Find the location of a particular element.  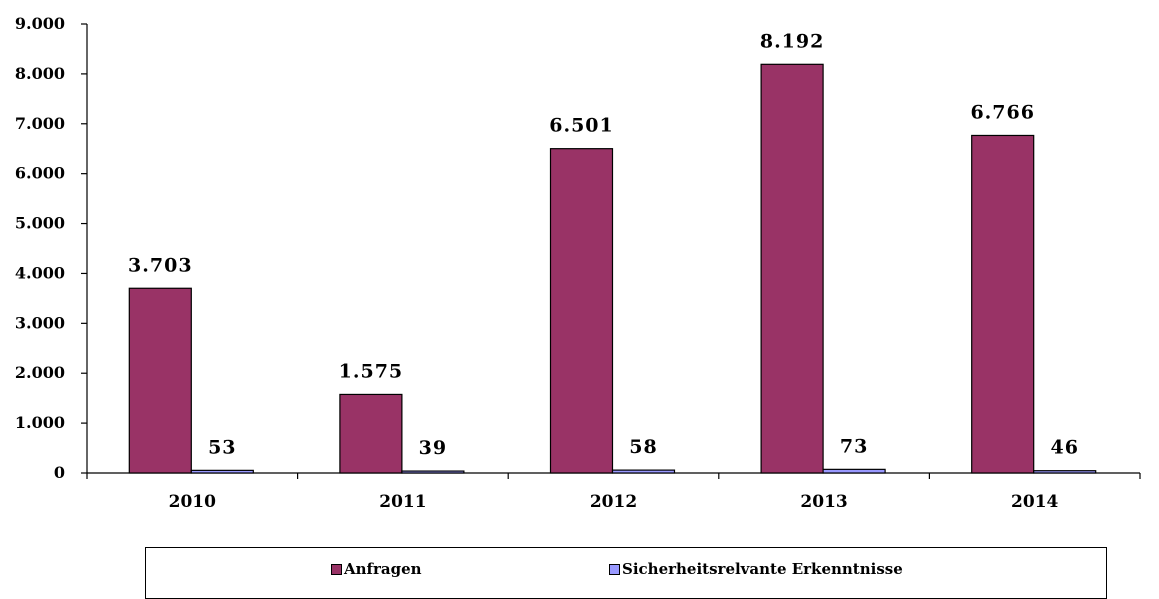

legend-label-anfragen: Anfragen is located at coordinates (383, 569).